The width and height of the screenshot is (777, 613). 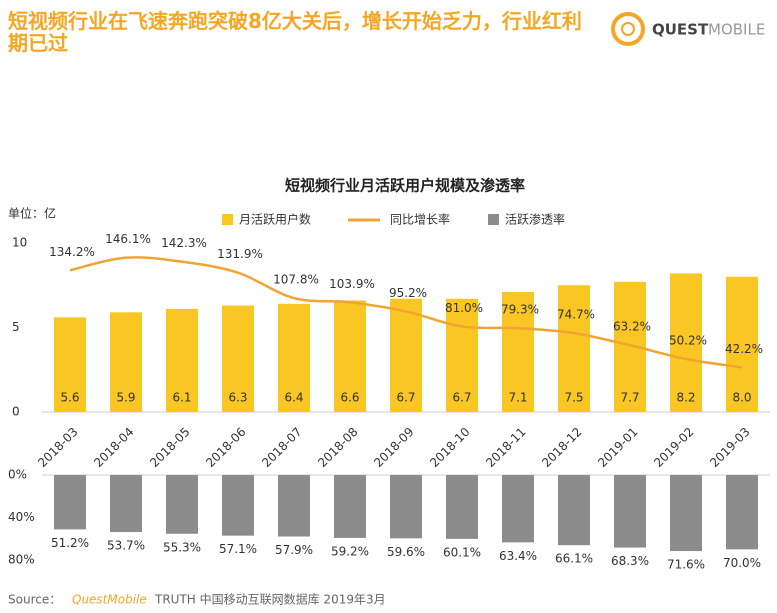 I want to click on value-label: 79.3%, so click(x=520, y=310).